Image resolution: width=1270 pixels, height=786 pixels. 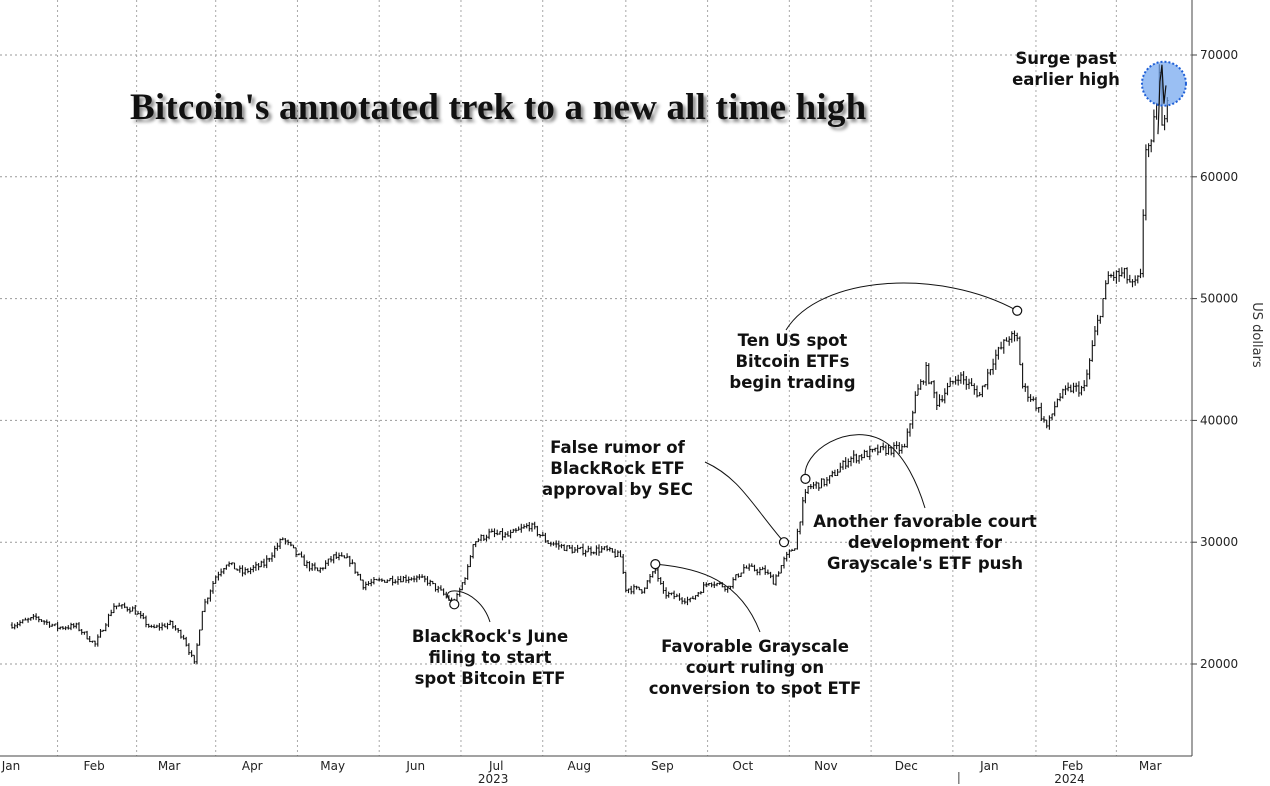 I want to click on surge-highlight, so click(x=1163, y=83).